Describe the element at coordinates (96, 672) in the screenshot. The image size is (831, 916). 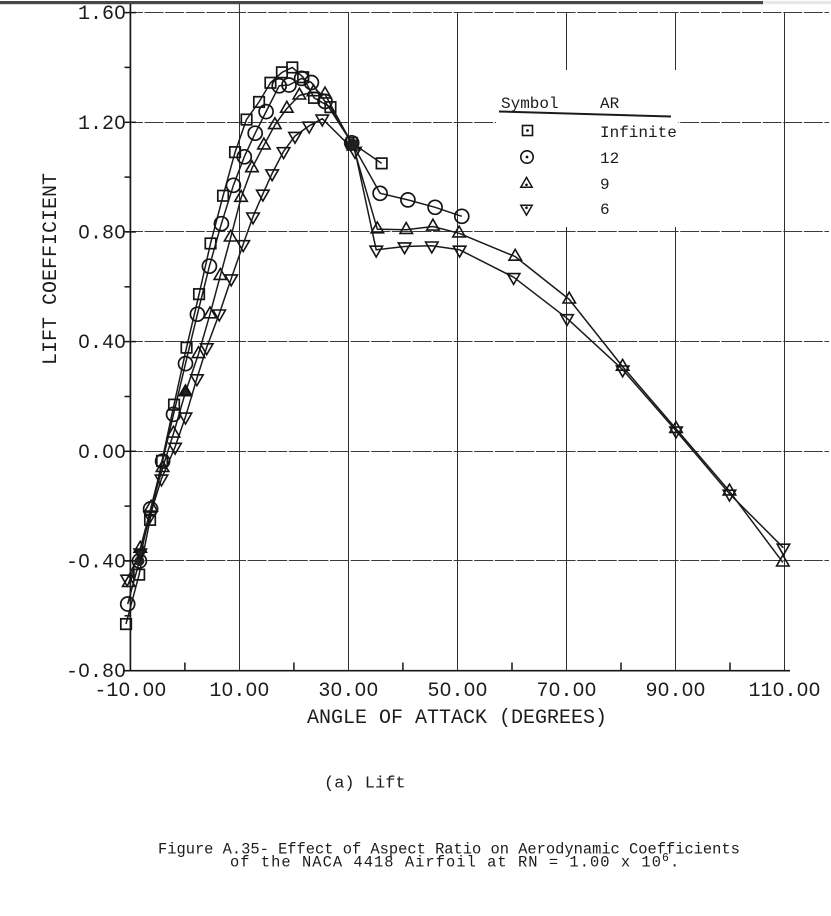
I see `svg-text: -0.80` at that location.